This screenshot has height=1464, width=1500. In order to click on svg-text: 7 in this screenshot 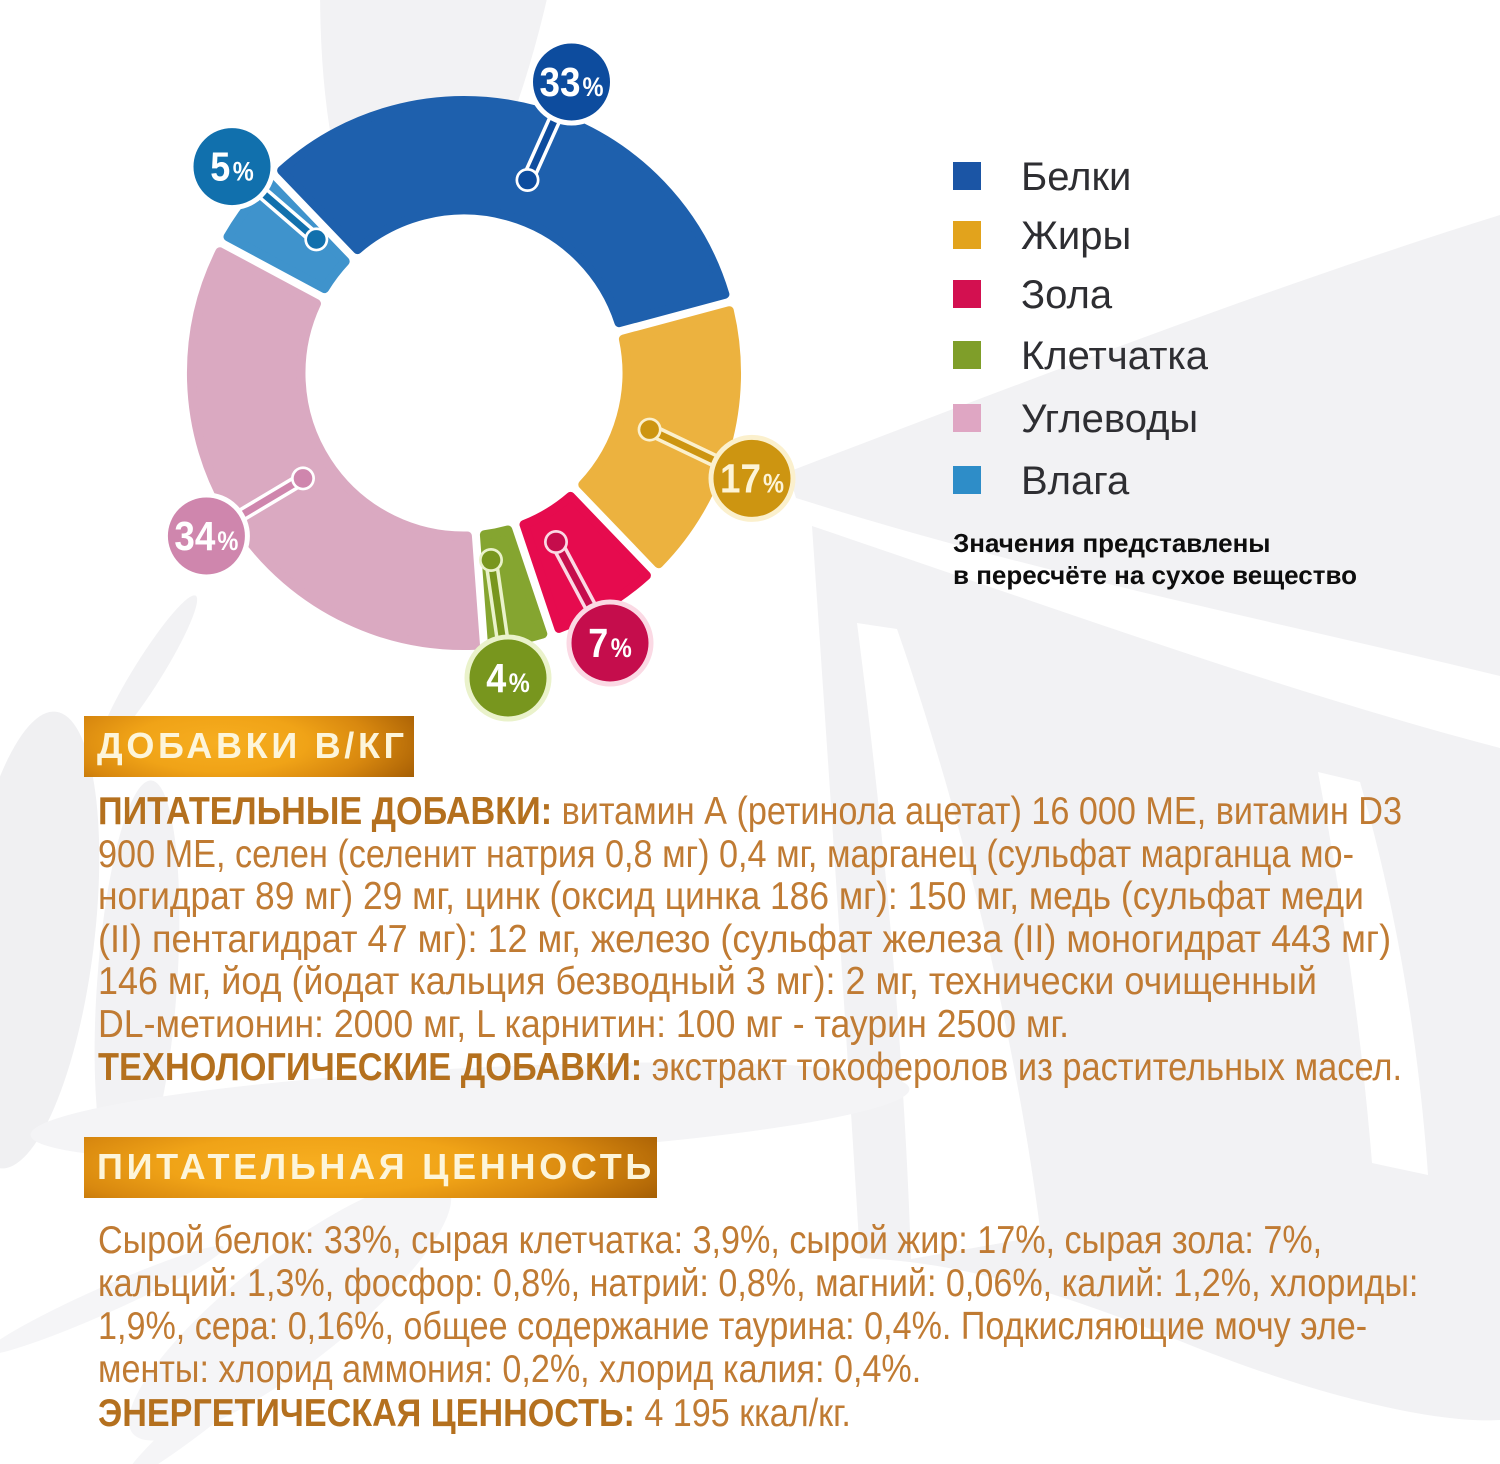, I will do `click(598, 643)`.